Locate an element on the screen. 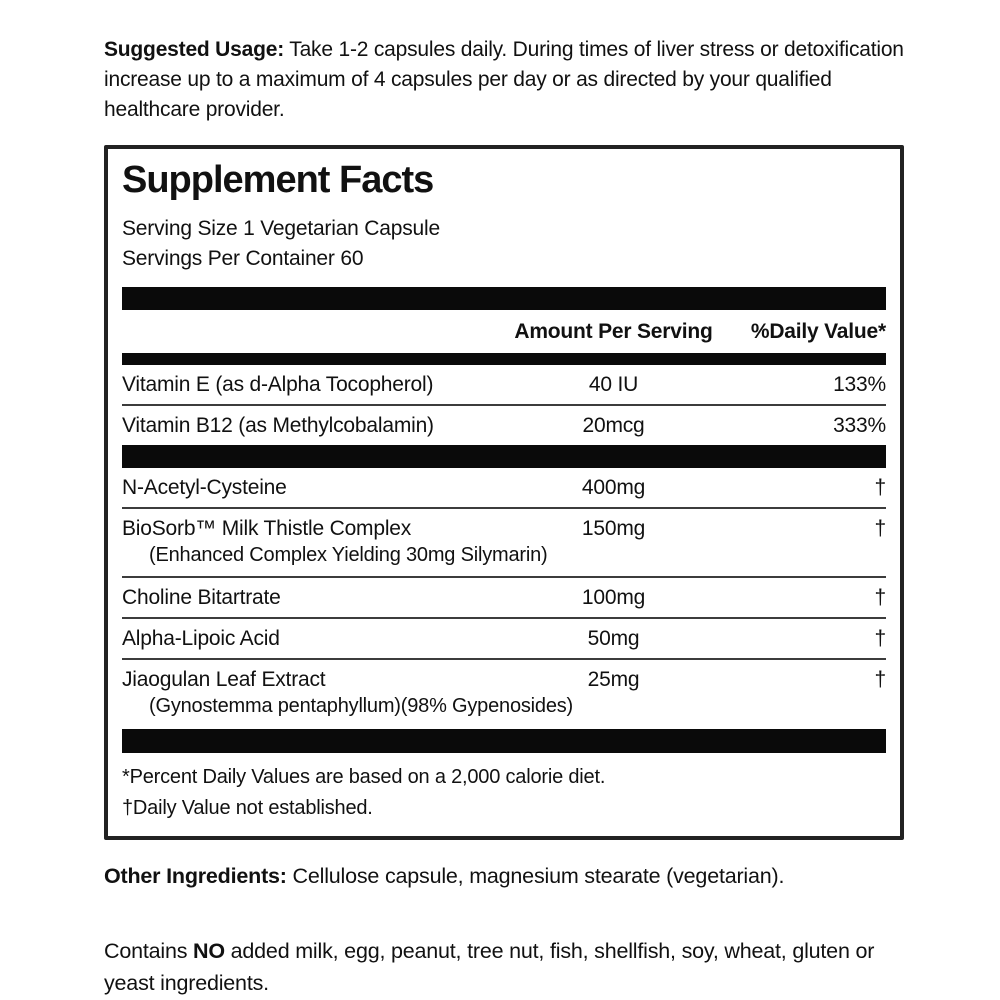  panel-title: Supplement Facts is located at coordinates (278, 180).